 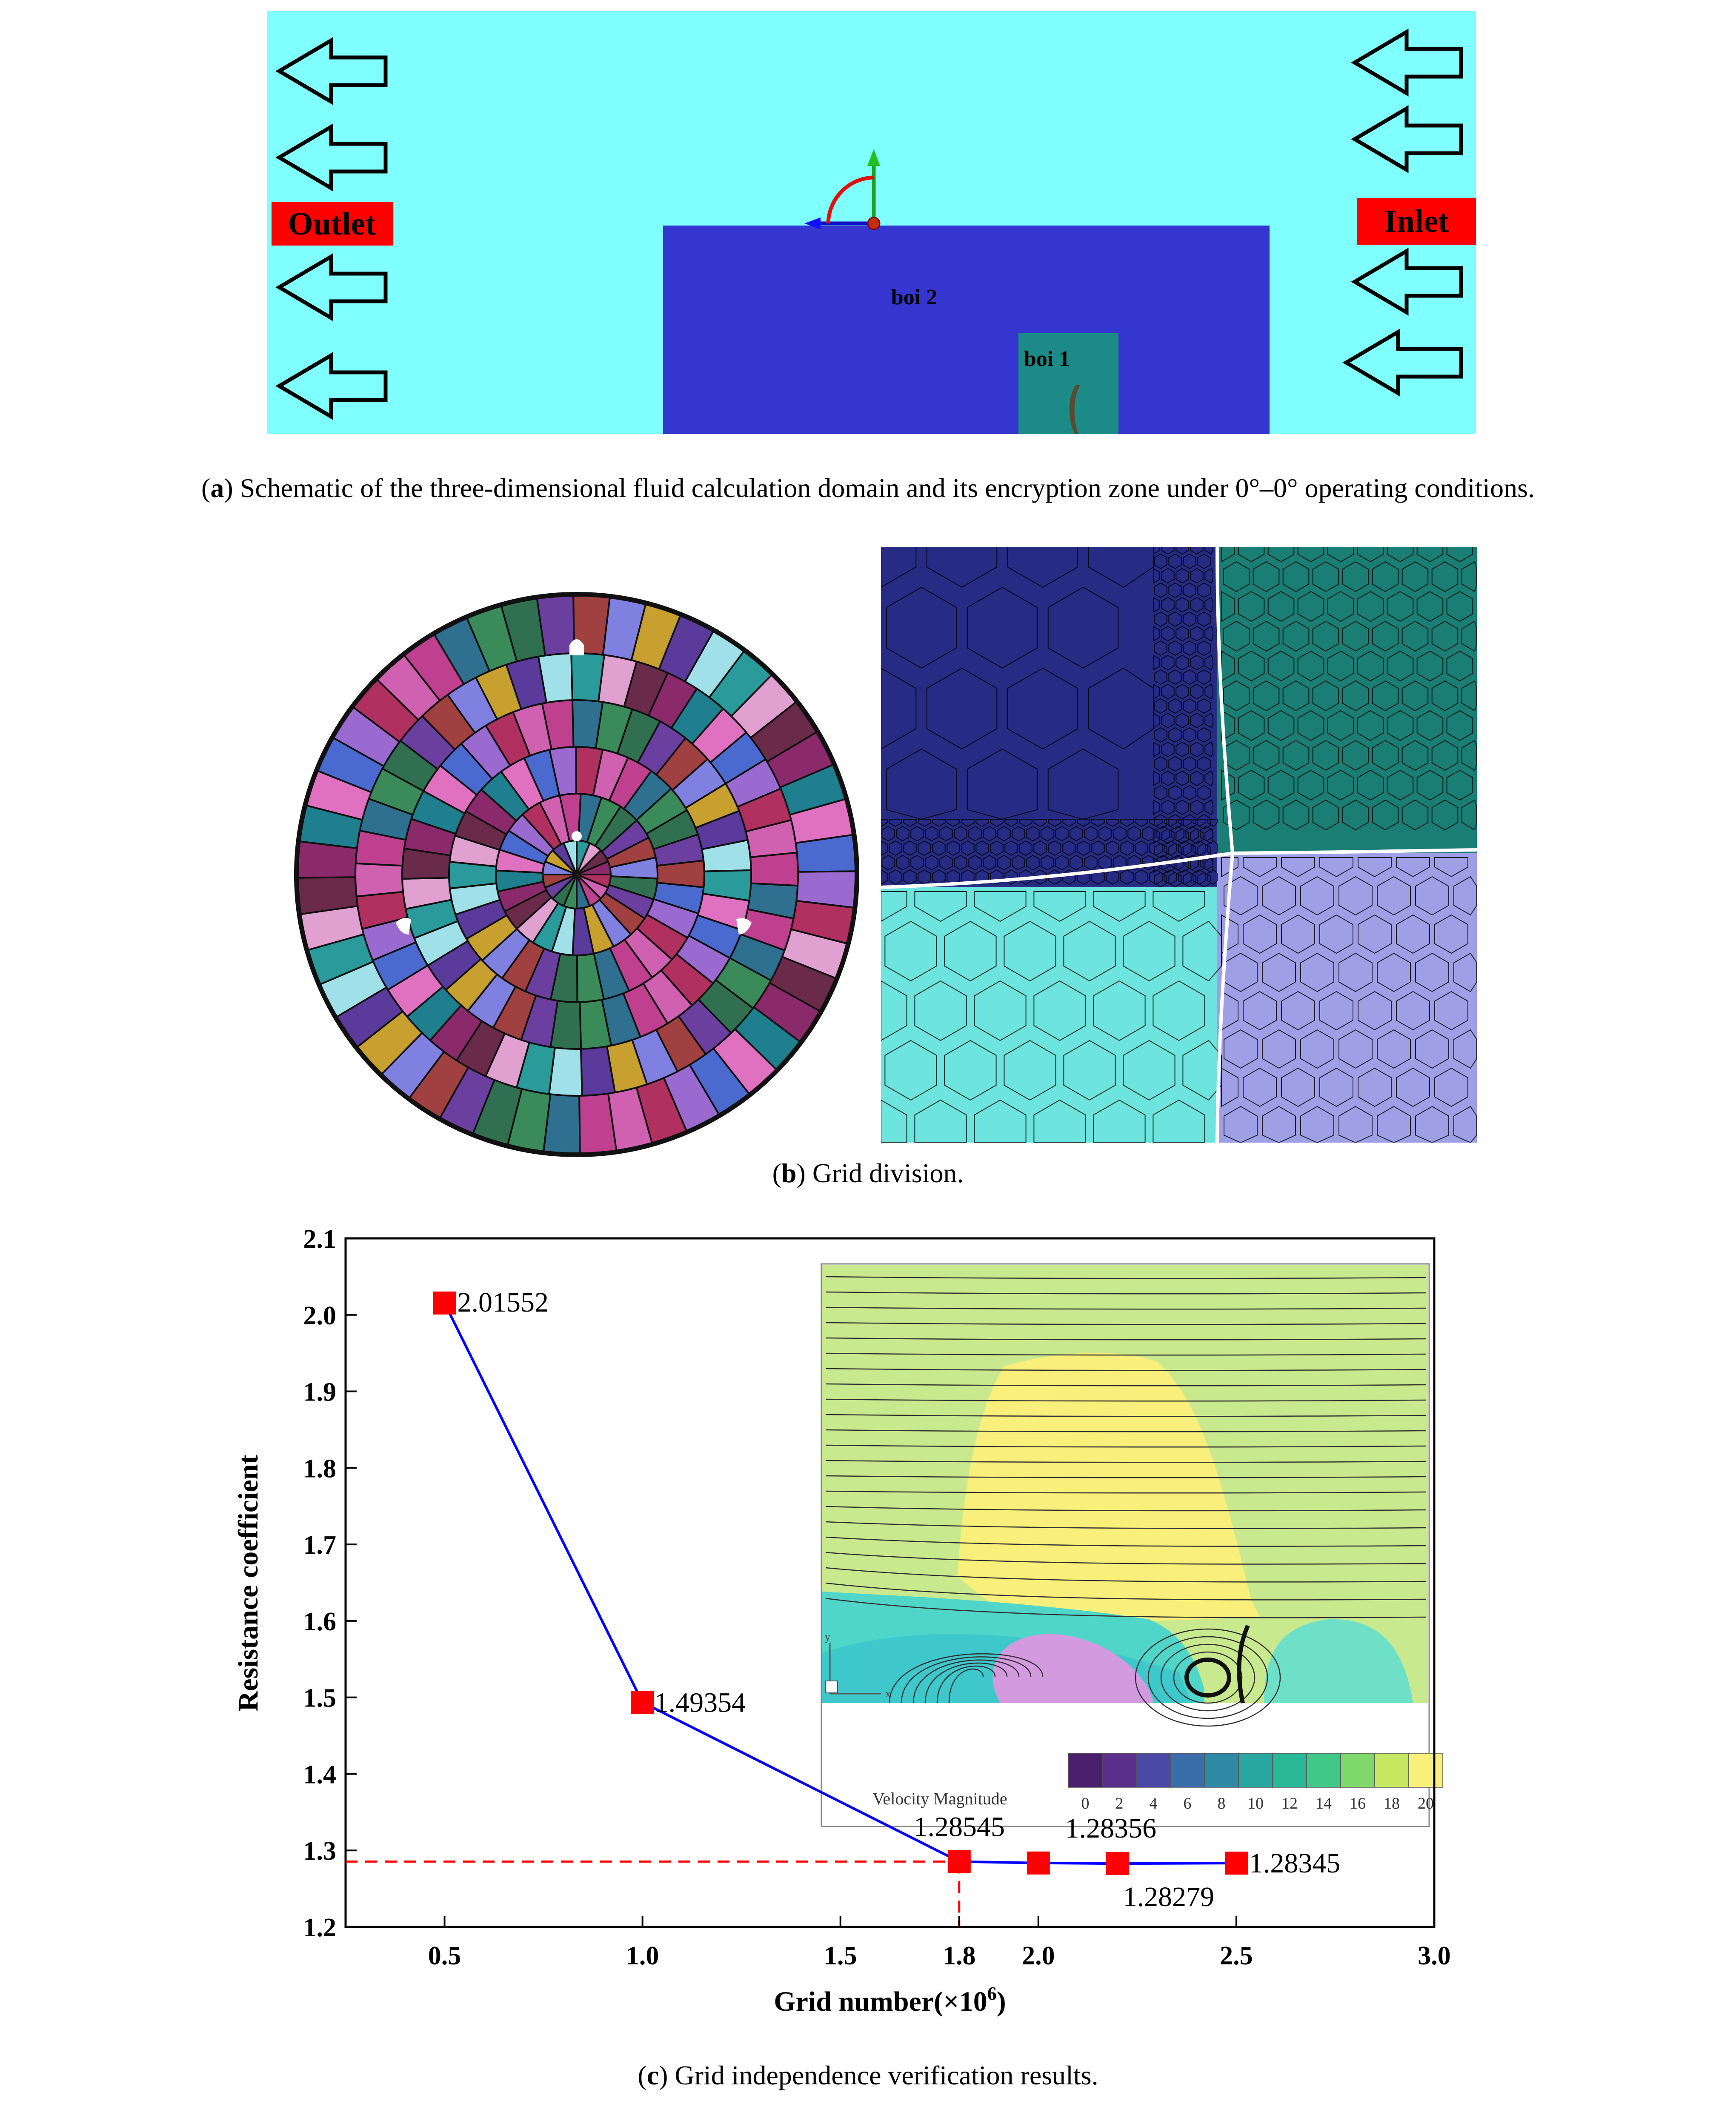 I want to click on data-point-label: 1.28545, so click(x=959, y=1826).